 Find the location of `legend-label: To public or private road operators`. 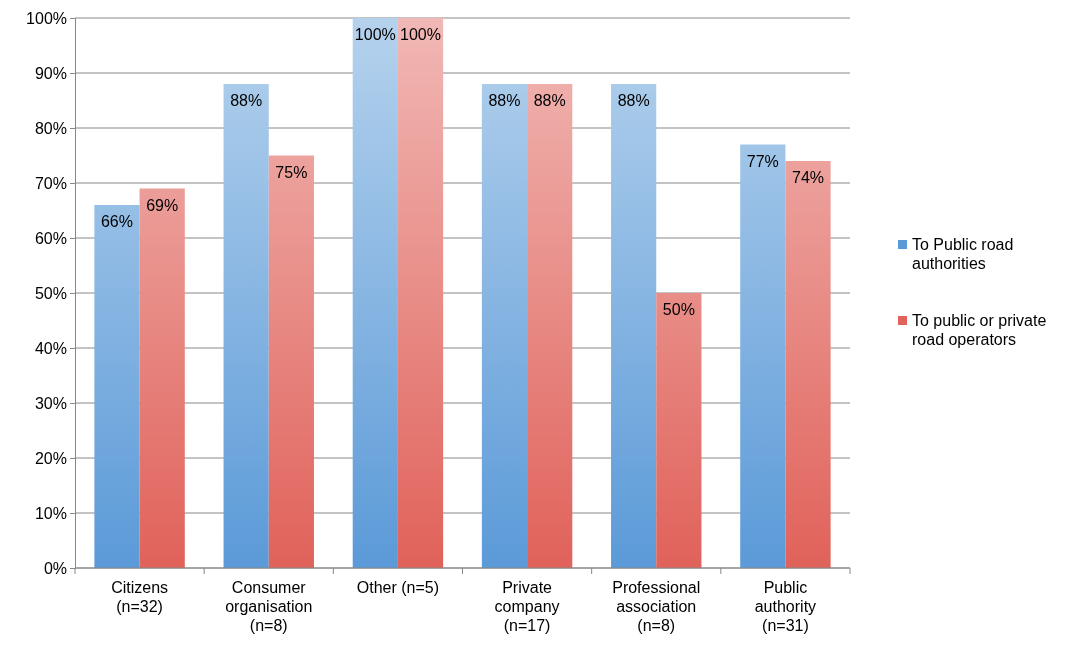

legend-label: To public or private road operators is located at coordinates (979, 330).